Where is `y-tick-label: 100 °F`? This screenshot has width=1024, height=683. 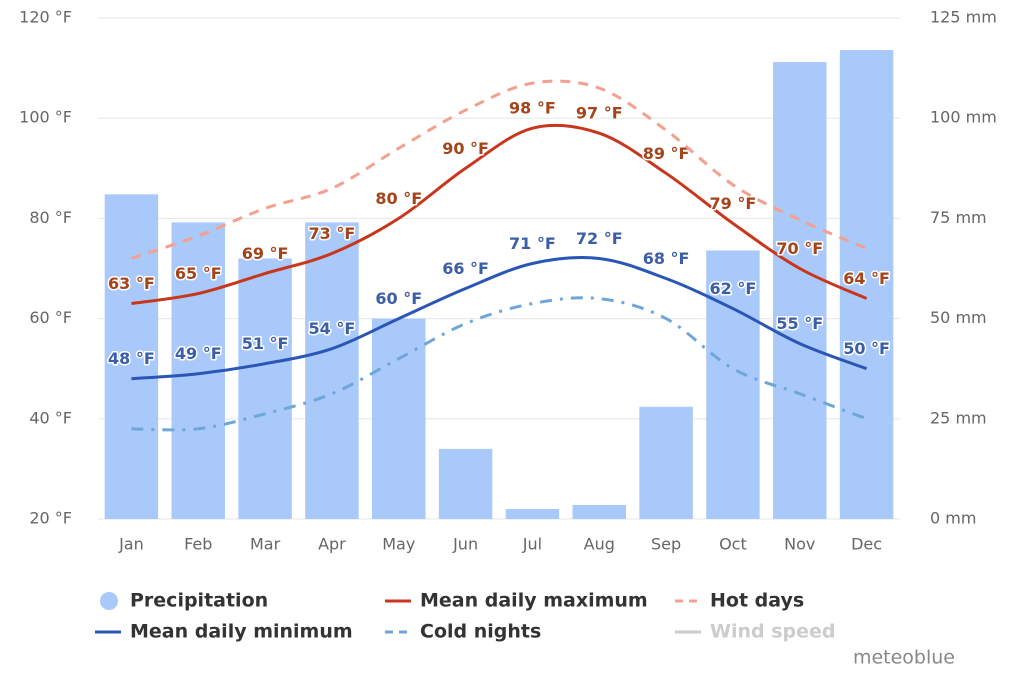
y-tick-label: 100 °F is located at coordinates (45, 117).